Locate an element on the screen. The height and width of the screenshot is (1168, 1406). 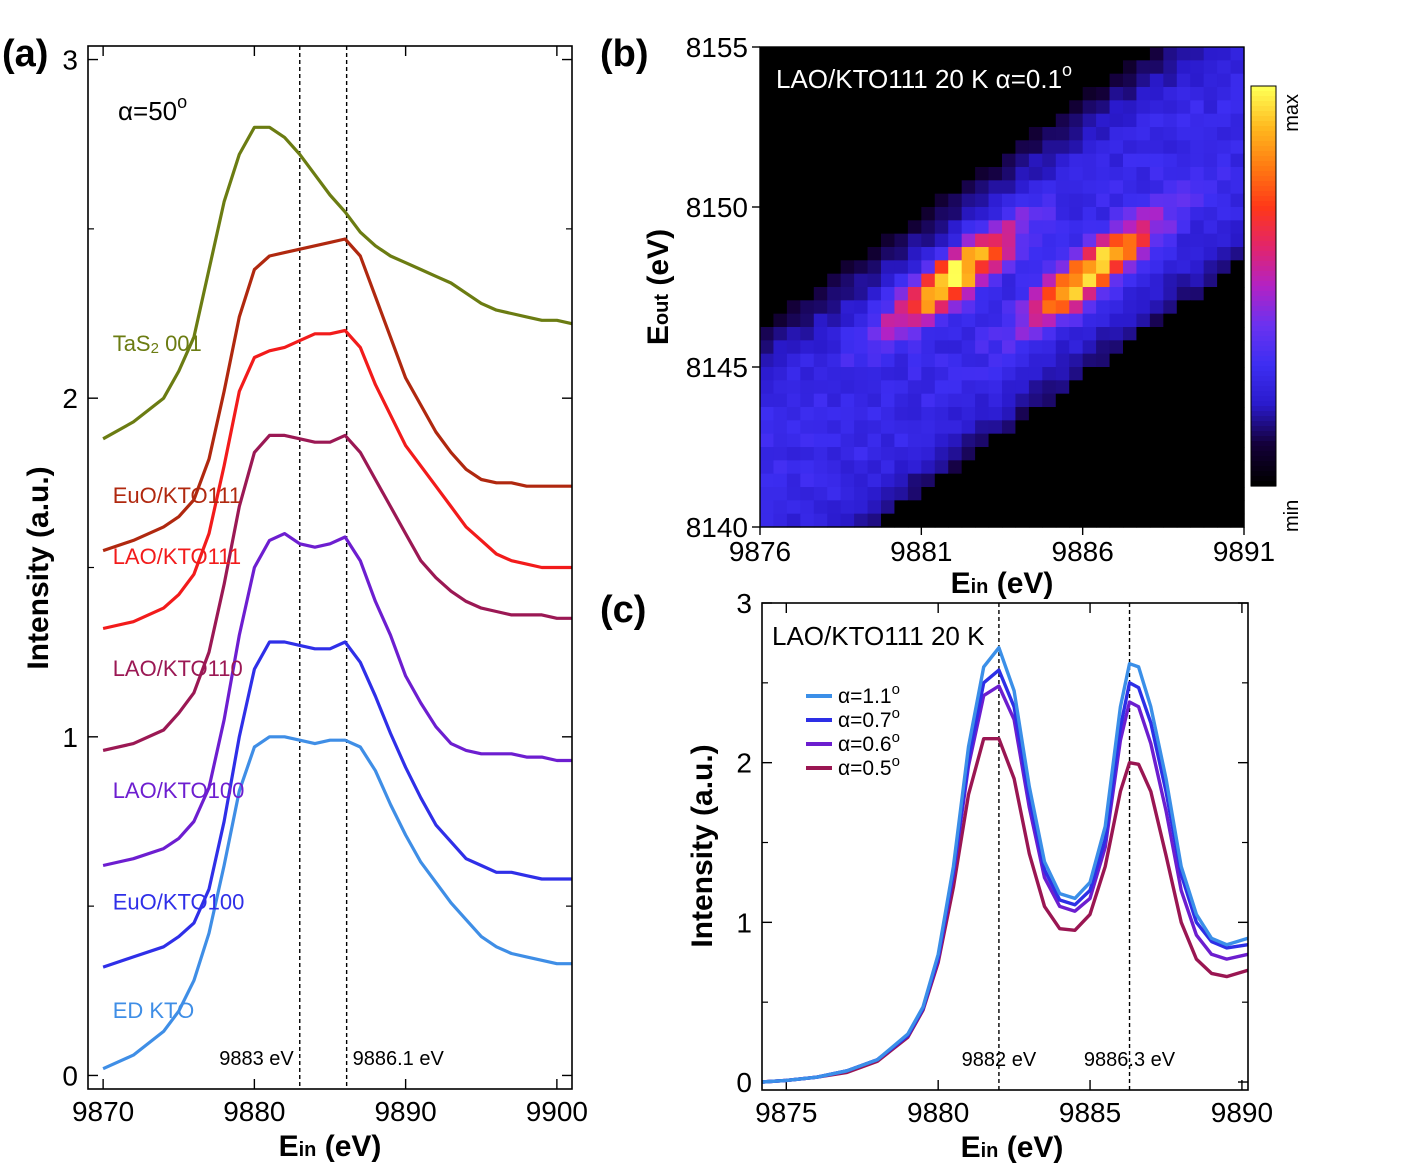
panel-b-y-tick-label: 8145 is located at coordinates (717, 367).